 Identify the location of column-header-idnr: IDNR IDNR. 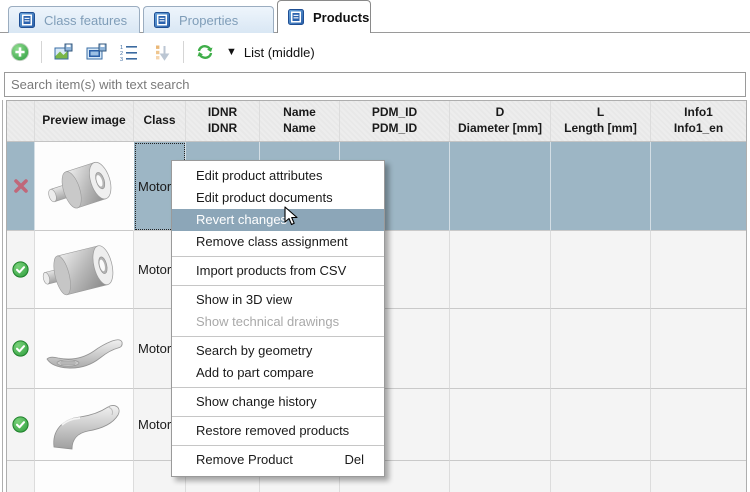
(223, 121).